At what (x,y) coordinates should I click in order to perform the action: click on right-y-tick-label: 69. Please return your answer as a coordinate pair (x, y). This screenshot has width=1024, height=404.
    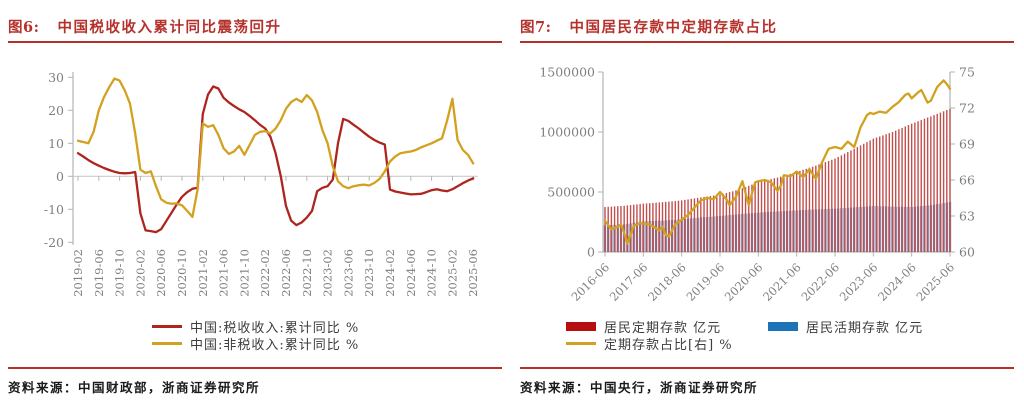
    Looking at the image, I should click on (967, 144).